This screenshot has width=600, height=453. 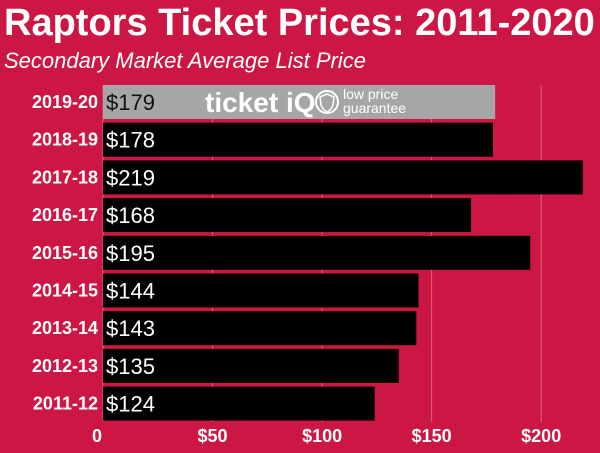 What do you see at coordinates (65, 102) in the screenshot?
I see `category-label: 2019-20` at bounding box center [65, 102].